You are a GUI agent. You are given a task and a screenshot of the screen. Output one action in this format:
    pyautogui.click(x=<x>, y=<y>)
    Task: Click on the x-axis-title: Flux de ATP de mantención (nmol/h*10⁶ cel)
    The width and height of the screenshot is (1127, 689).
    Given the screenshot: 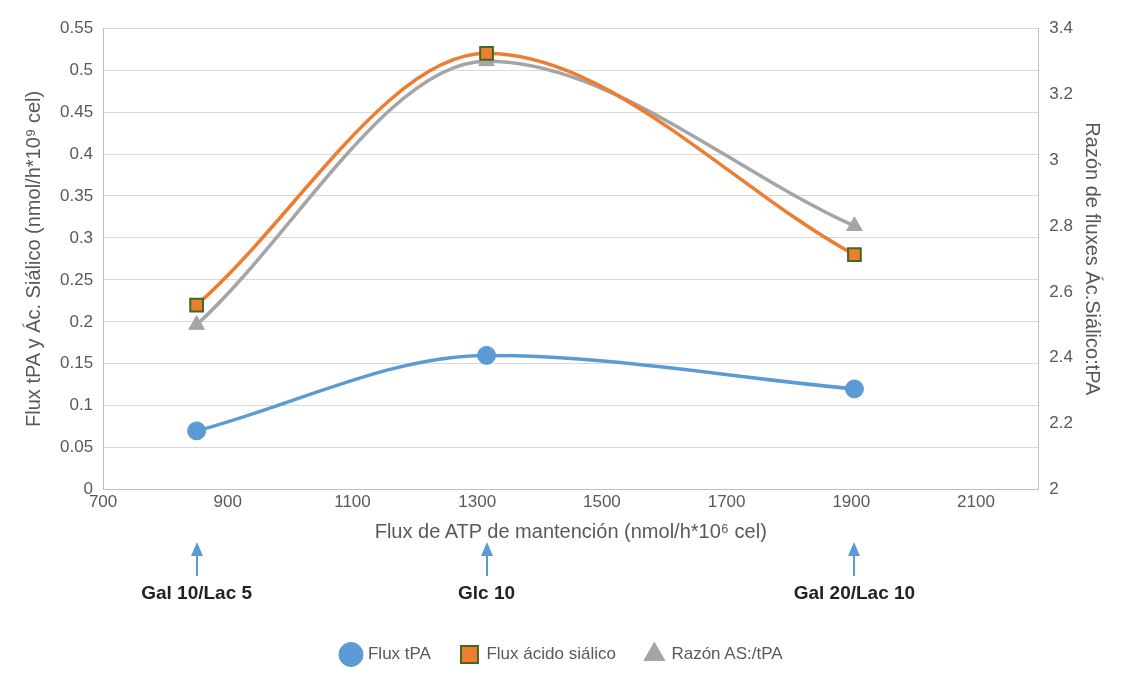 What is the action you would take?
    pyautogui.click(x=570, y=530)
    